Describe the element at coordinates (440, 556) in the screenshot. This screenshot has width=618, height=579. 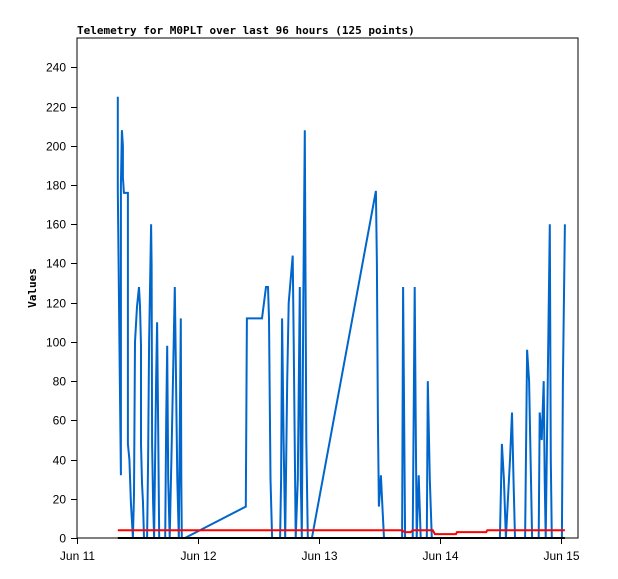
I see `x-tick-label: Jun 14` at that location.